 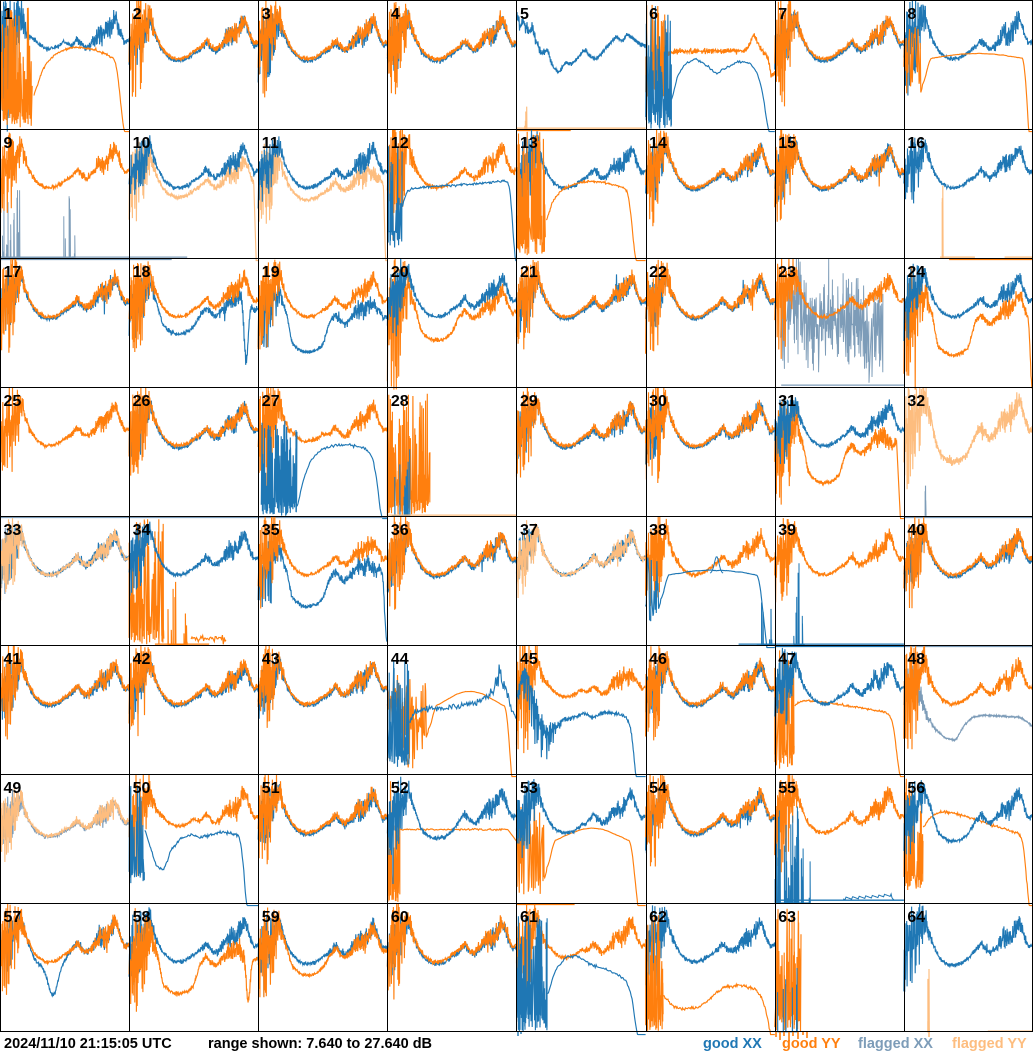 I want to click on svg-text: good XX, so click(x=732, y=1044).